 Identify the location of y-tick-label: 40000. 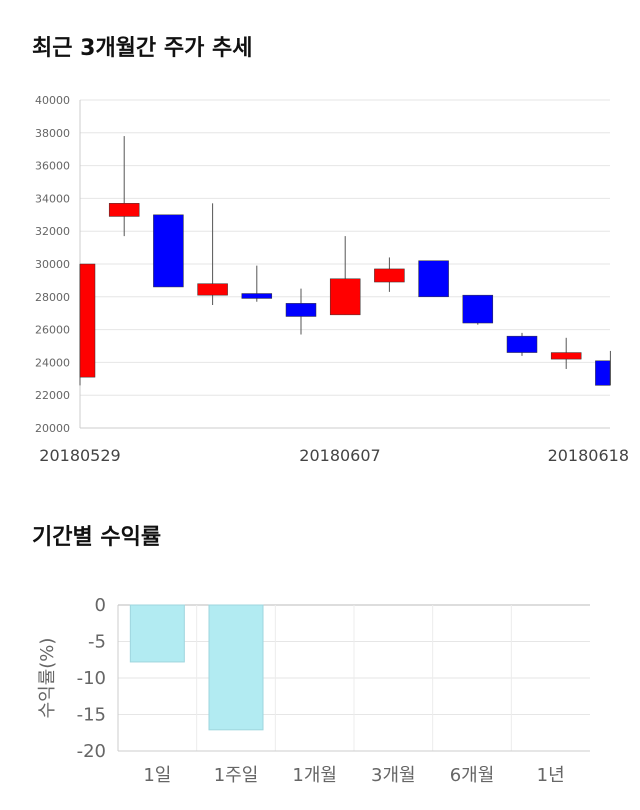
(52, 100).